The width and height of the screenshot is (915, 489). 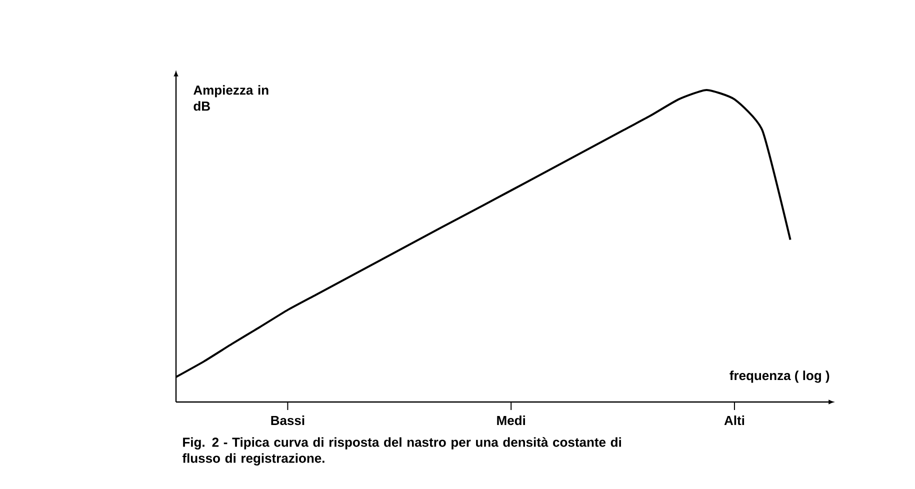 I want to click on x-axis-title: frequenza ( log ), so click(x=780, y=376).